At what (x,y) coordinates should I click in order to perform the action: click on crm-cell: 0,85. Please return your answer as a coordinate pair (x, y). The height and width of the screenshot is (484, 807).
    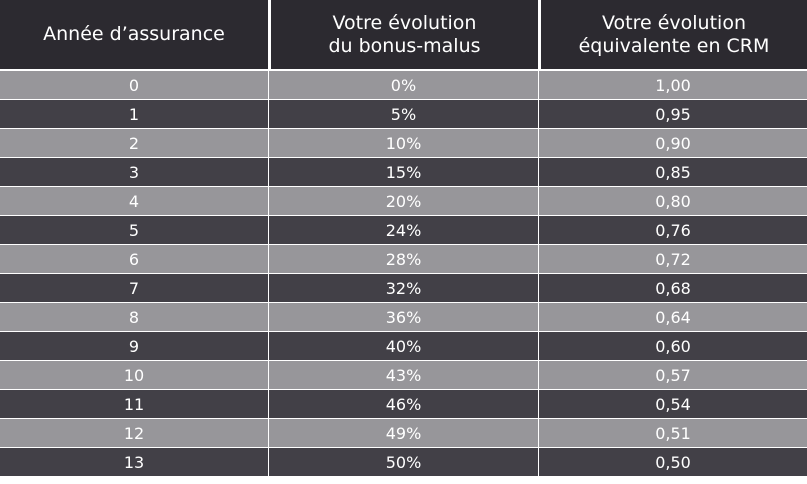
    Looking at the image, I should click on (672, 172).